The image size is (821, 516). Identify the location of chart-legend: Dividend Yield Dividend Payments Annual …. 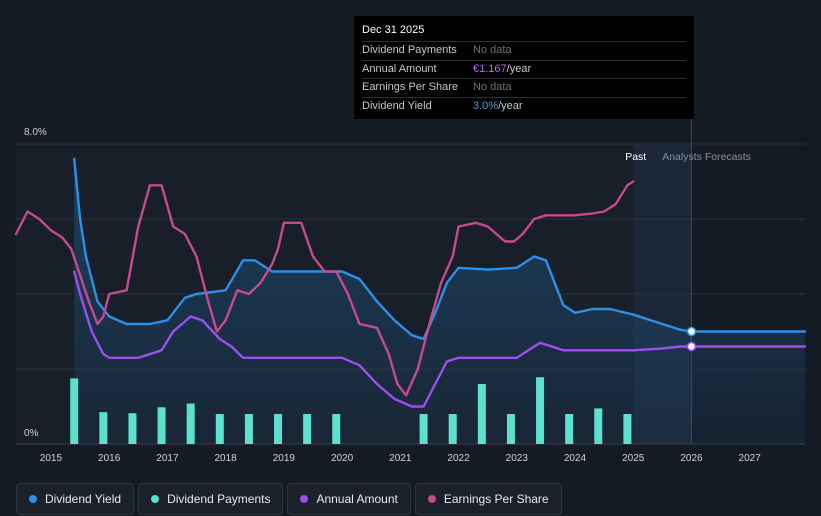
(289, 499).